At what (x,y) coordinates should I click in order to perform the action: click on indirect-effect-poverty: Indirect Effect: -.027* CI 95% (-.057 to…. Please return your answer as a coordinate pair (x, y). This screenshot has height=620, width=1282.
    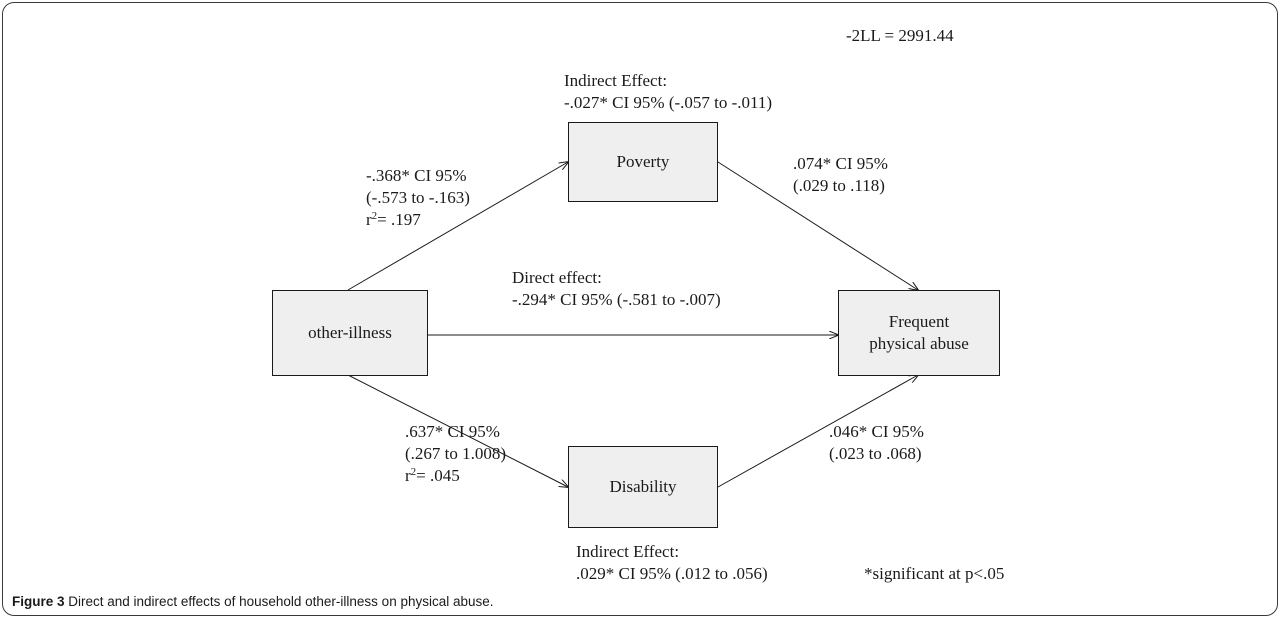
    Looking at the image, I should click on (668, 92).